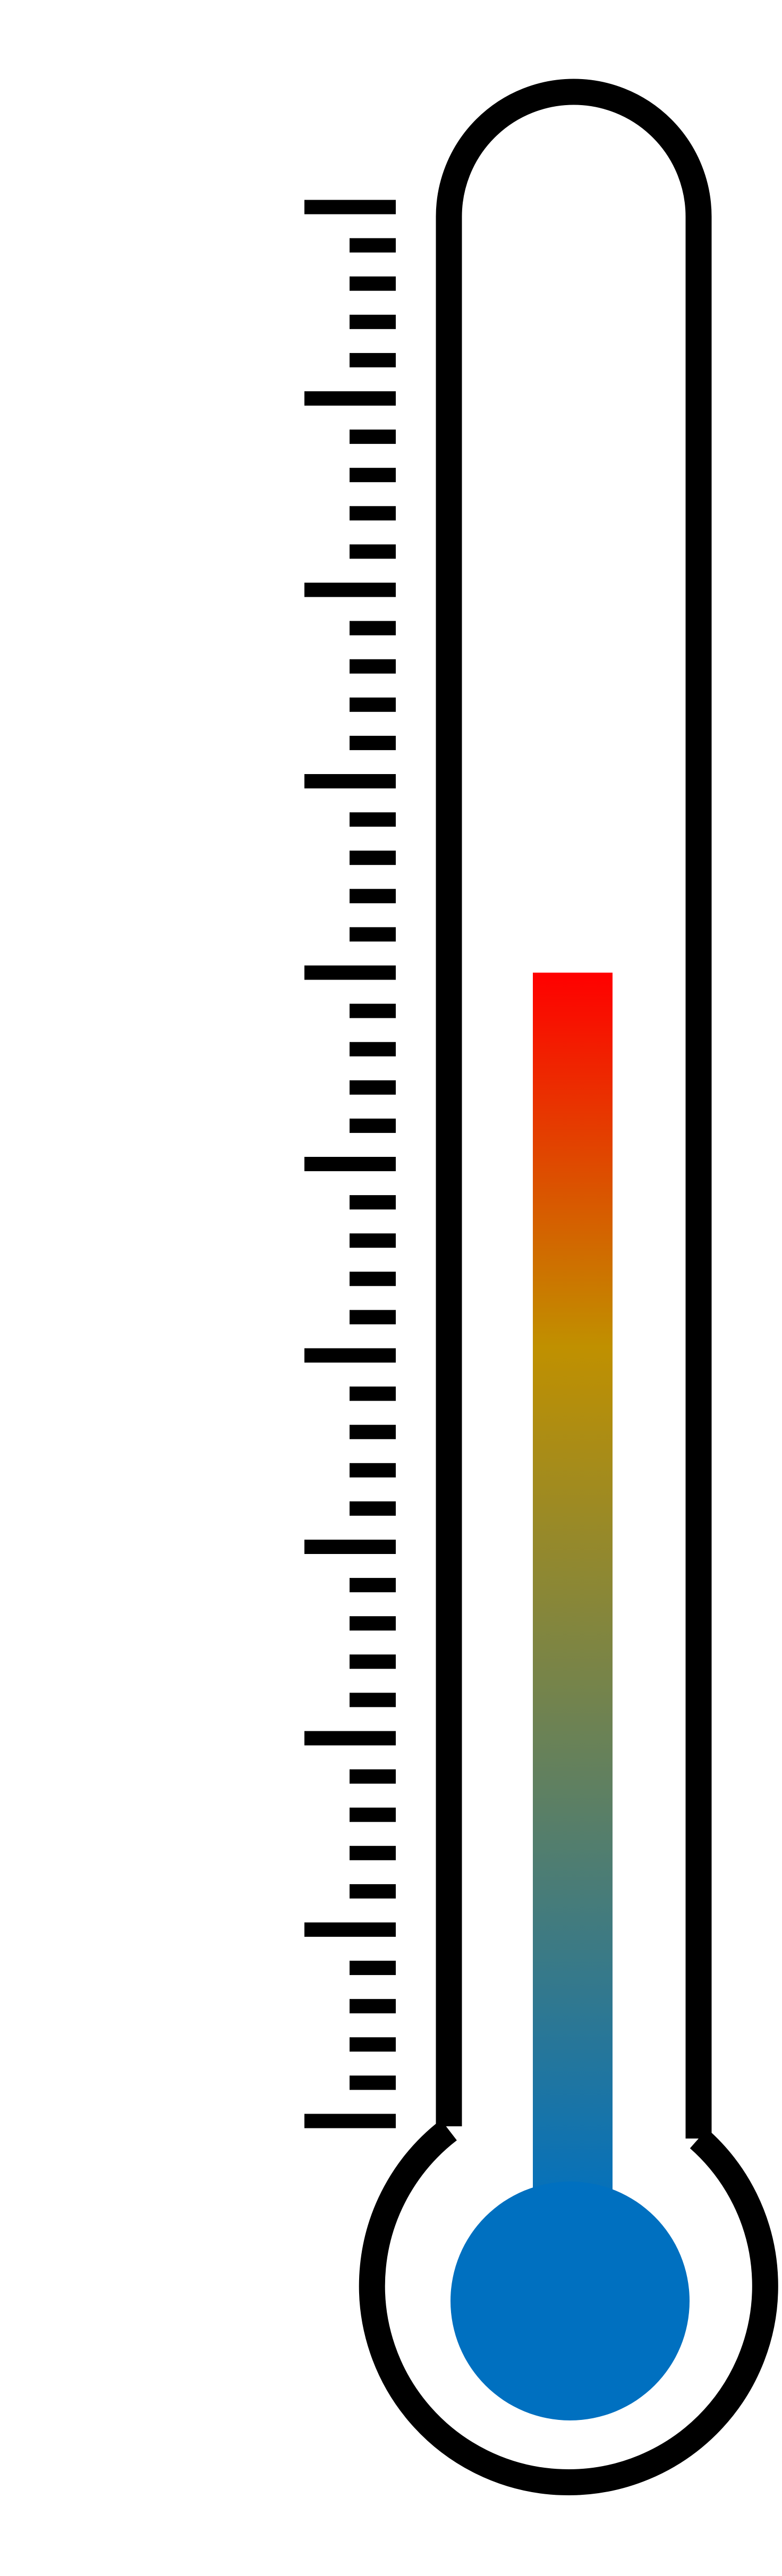  What do you see at coordinates (573, 1596) in the screenshot?
I see `mercury-column` at bounding box center [573, 1596].